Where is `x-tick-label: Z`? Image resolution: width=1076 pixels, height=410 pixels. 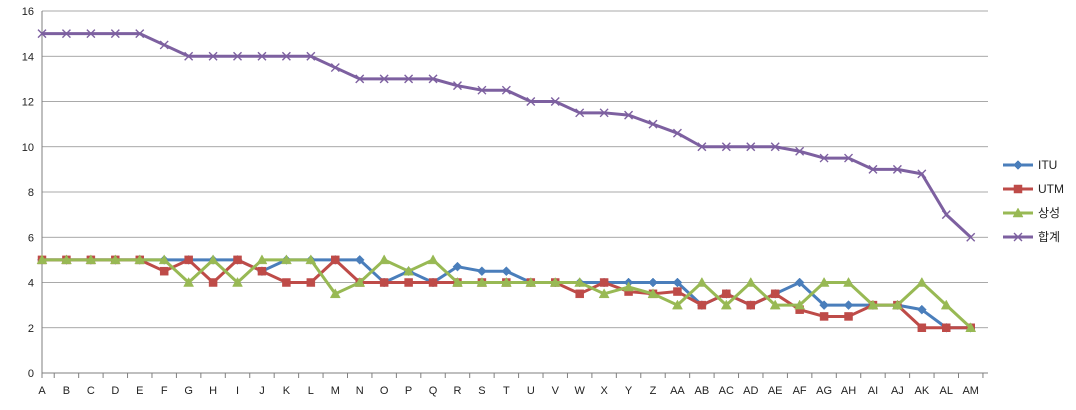
x-tick-label: Z is located at coordinates (653, 391).